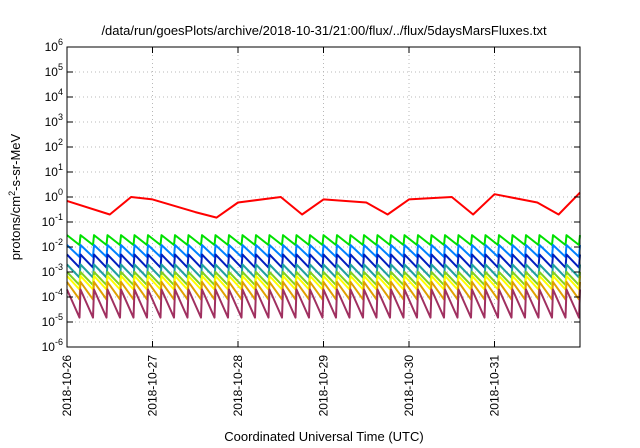 The height and width of the screenshot is (448, 640). Describe the element at coordinates (153, 386) in the screenshot. I see `x-tick-label: 2018-10-27` at that location.